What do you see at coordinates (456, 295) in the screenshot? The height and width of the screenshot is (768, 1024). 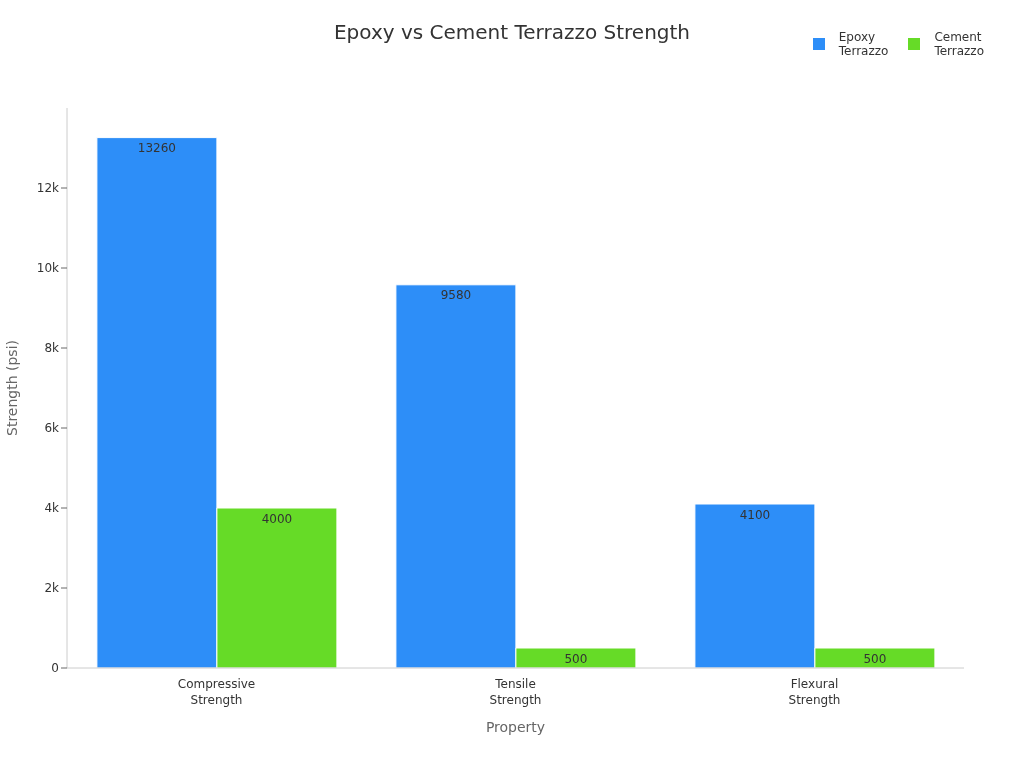 I see `data-label: 9580` at bounding box center [456, 295].